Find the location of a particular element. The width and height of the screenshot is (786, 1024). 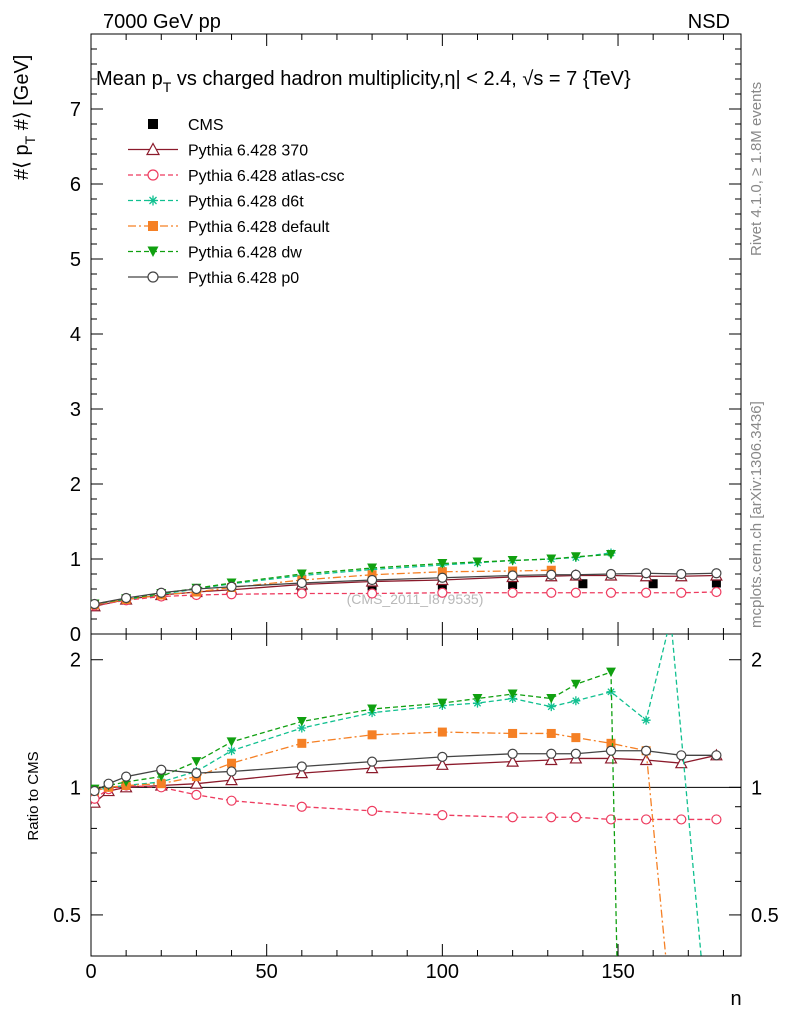

legend-label: Pythia 6.428 default is located at coordinates (259, 227).